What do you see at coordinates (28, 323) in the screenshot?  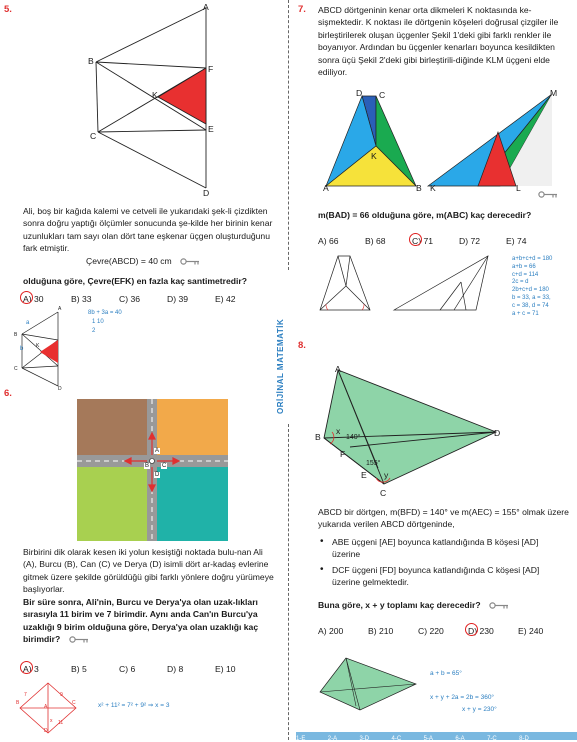 I see `q5-sol-label-a-side: a` at bounding box center [28, 323].